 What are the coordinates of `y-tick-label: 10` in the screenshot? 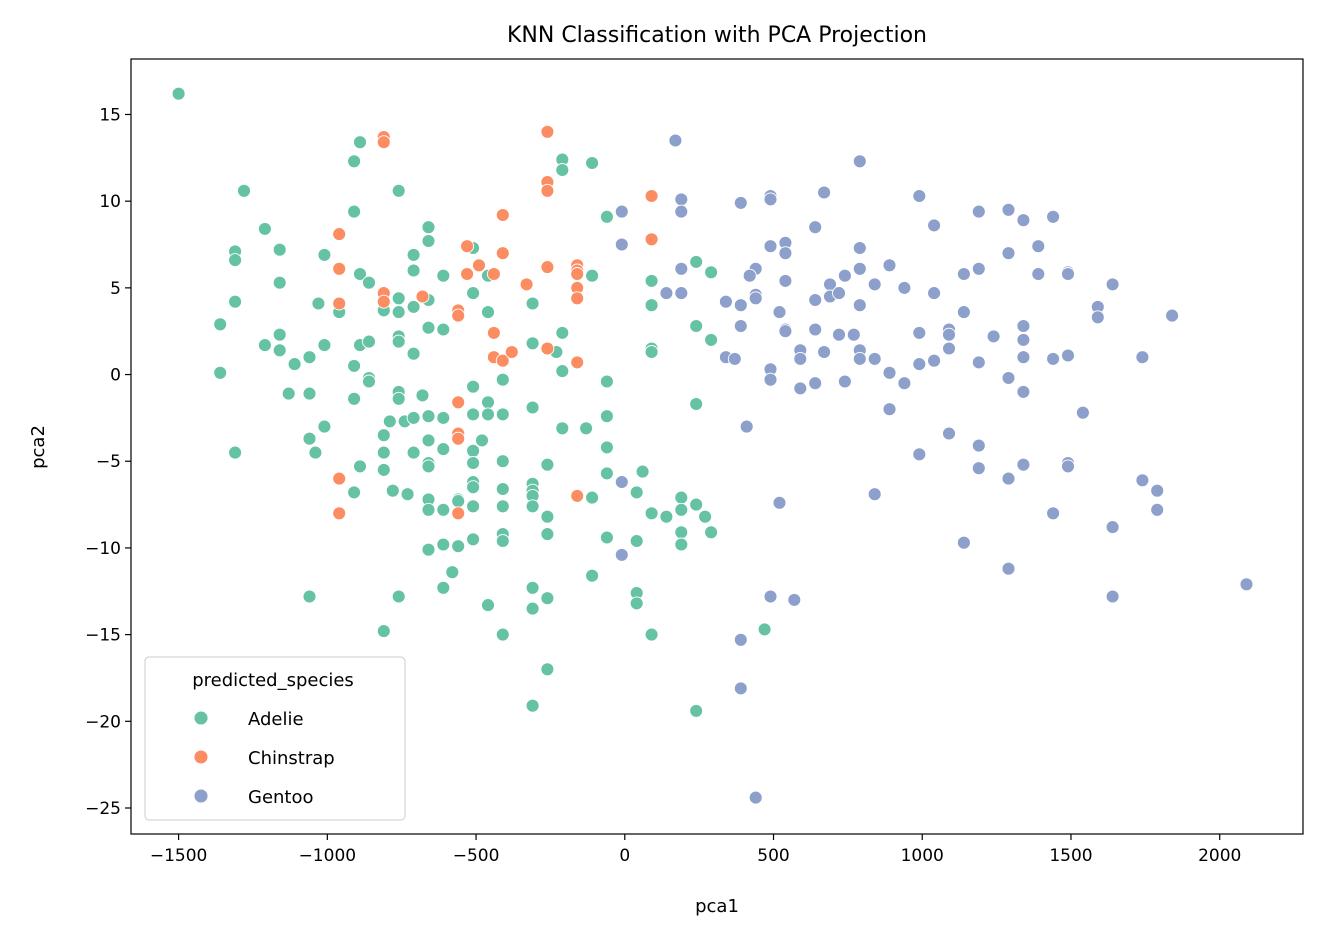 It's located at (110, 202).